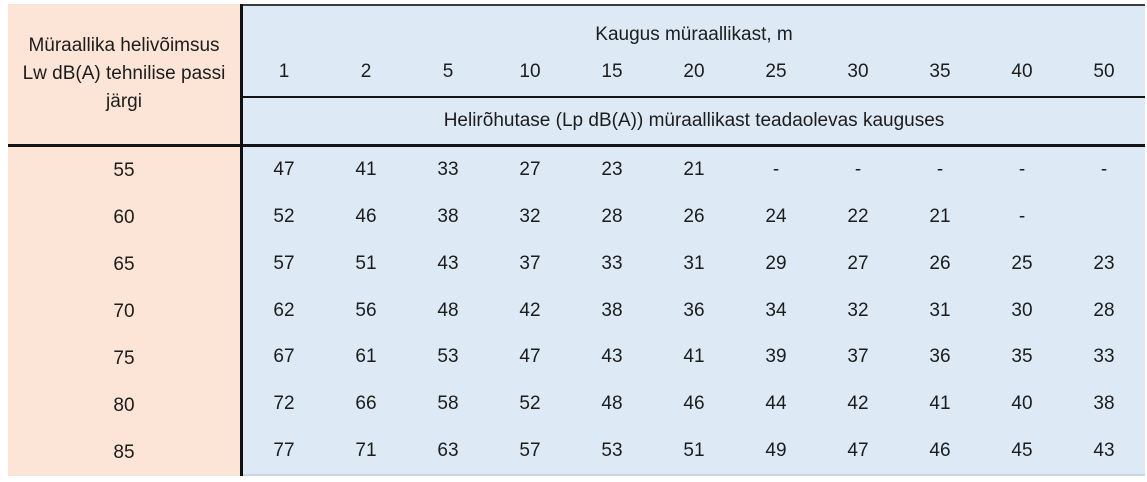 The height and width of the screenshot is (482, 1147). What do you see at coordinates (1022, 450) in the screenshot?
I see `table-cell: 45` at bounding box center [1022, 450].